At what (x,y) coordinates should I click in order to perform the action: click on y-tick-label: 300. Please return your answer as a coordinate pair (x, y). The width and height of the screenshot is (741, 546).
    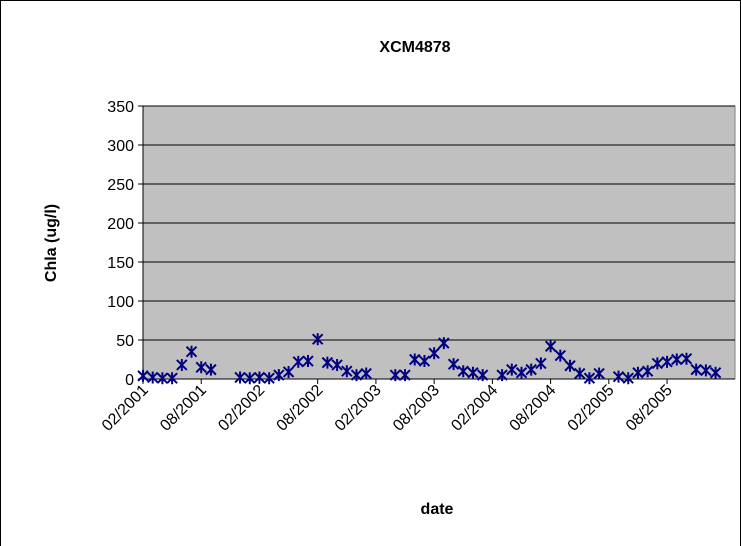
    Looking at the image, I should click on (120, 146).